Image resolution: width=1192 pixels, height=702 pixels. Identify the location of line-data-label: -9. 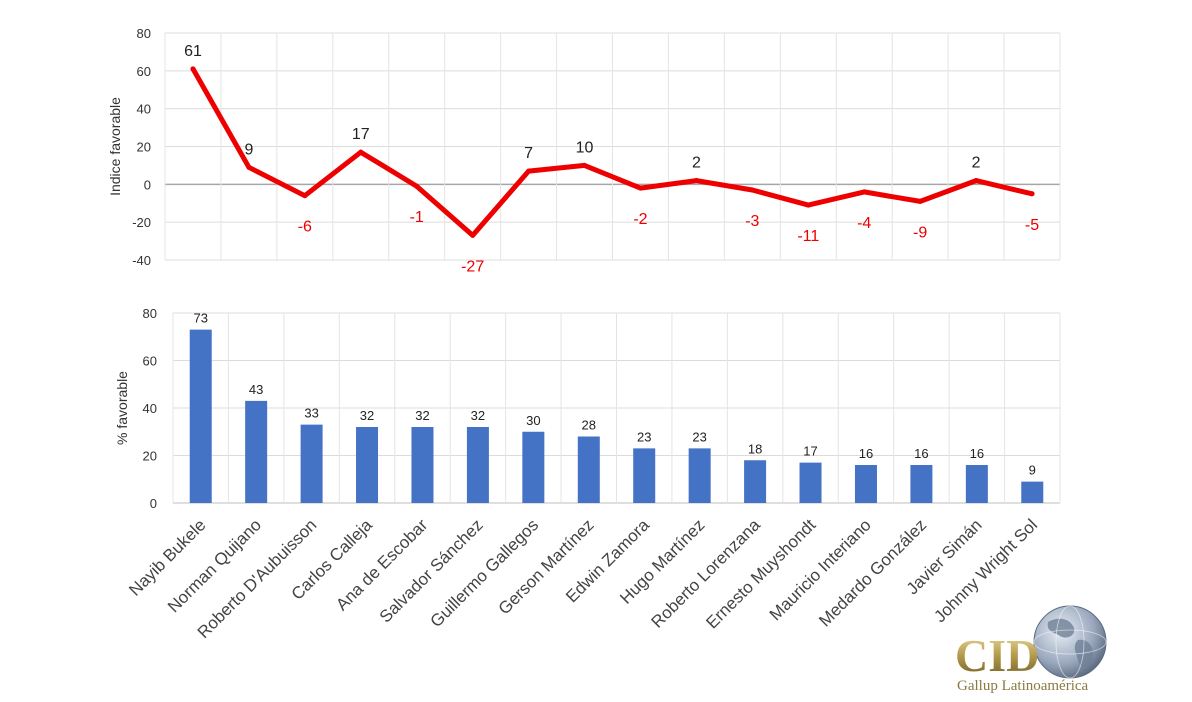
(920, 232).